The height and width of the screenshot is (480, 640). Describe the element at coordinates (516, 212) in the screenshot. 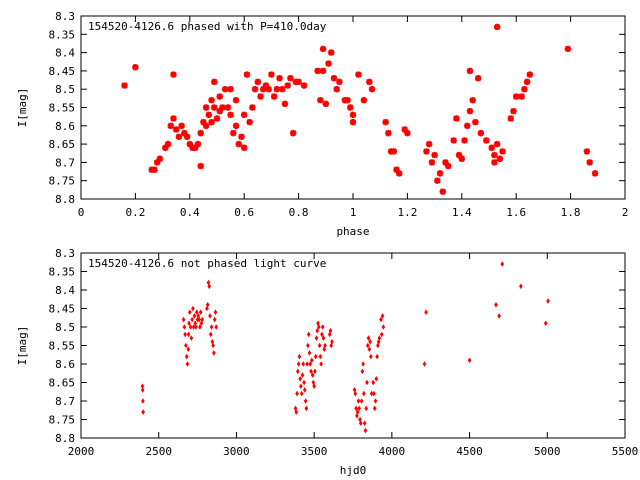

I see `phased-x-tick-label: 1.6` at that location.